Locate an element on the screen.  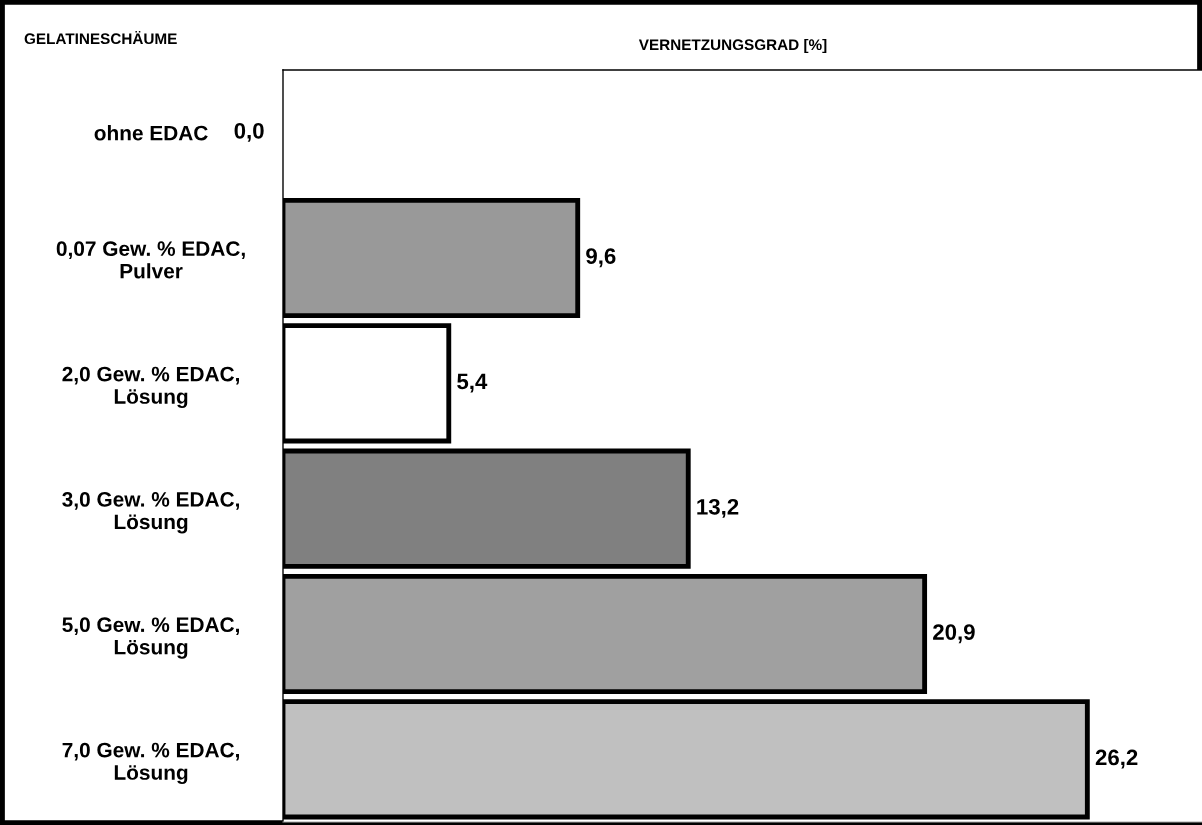
data-label: 26,2 is located at coordinates (1116, 759).